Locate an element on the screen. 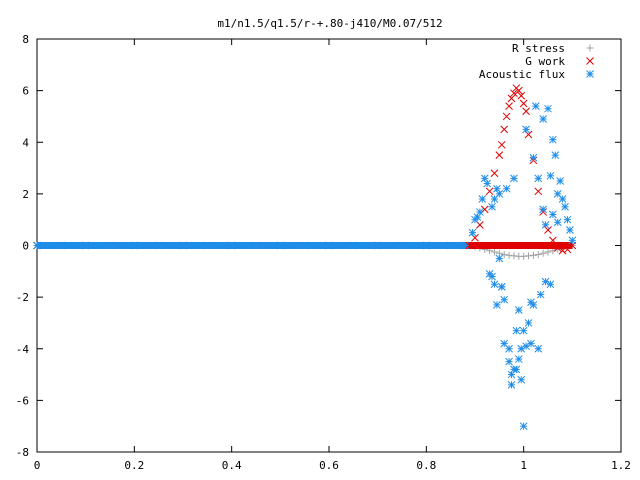 This screenshot has width=640, height=480. x-tick-label: 0.6 is located at coordinates (329, 465).